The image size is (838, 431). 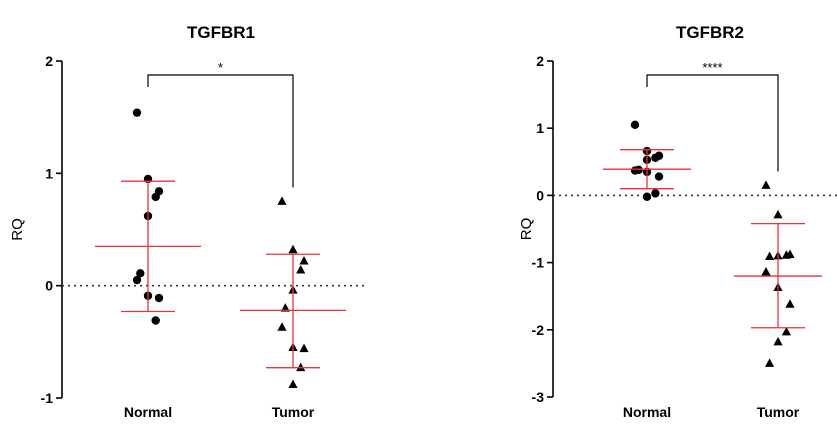 What do you see at coordinates (712, 67) in the screenshot?
I see `significance-label: ****` at bounding box center [712, 67].